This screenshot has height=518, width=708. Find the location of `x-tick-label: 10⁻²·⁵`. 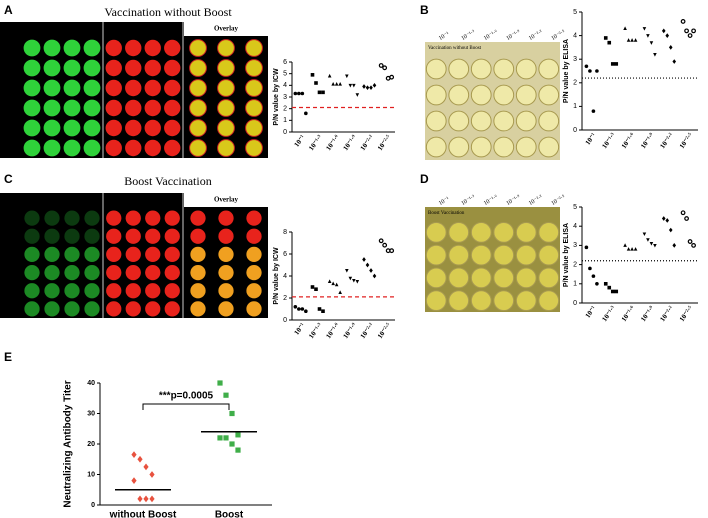

x-tick-label: 10⁻²·⁵ is located at coordinates (686, 140).